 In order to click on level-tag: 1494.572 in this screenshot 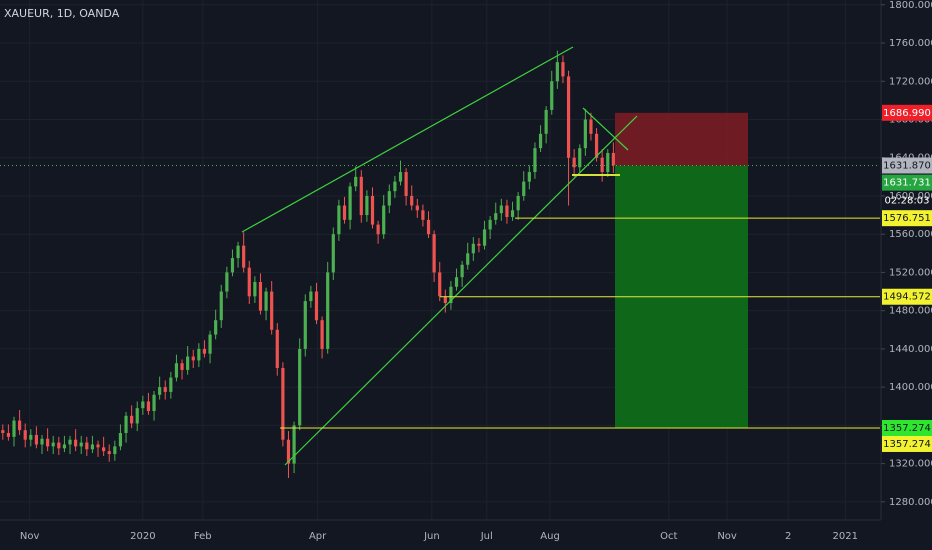, I will do `click(907, 297)`.